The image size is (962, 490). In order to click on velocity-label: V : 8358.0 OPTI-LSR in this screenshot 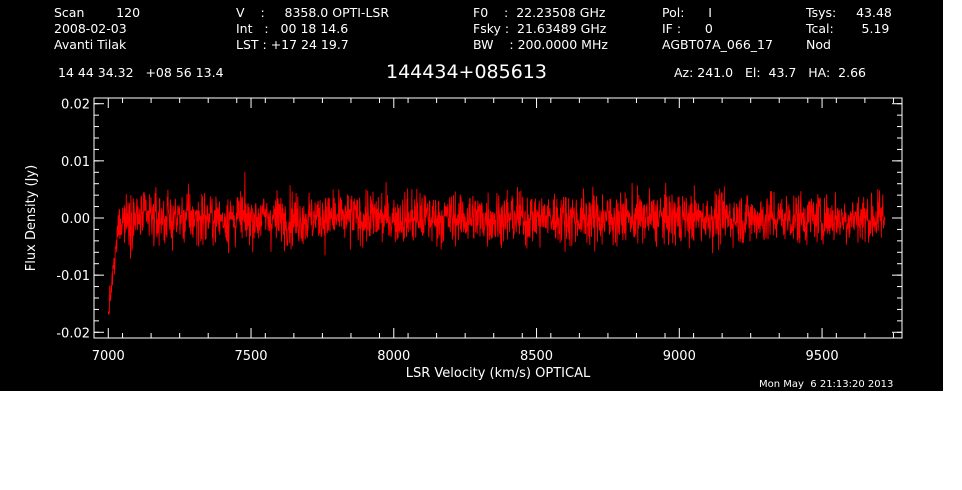, I will do `click(313, 12)`.